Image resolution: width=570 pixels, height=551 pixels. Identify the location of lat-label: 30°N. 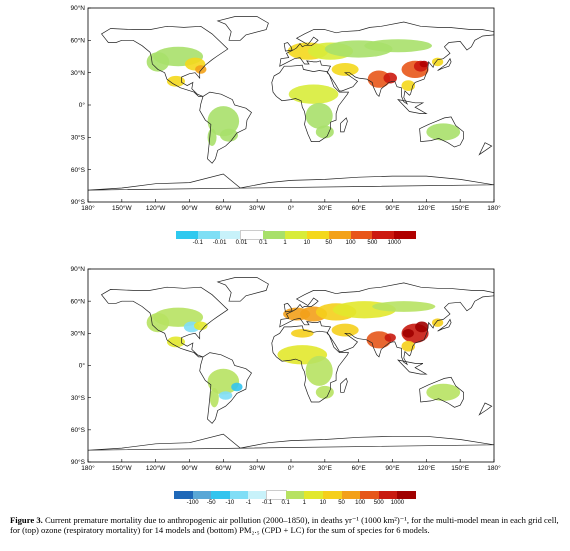
(77, 334).